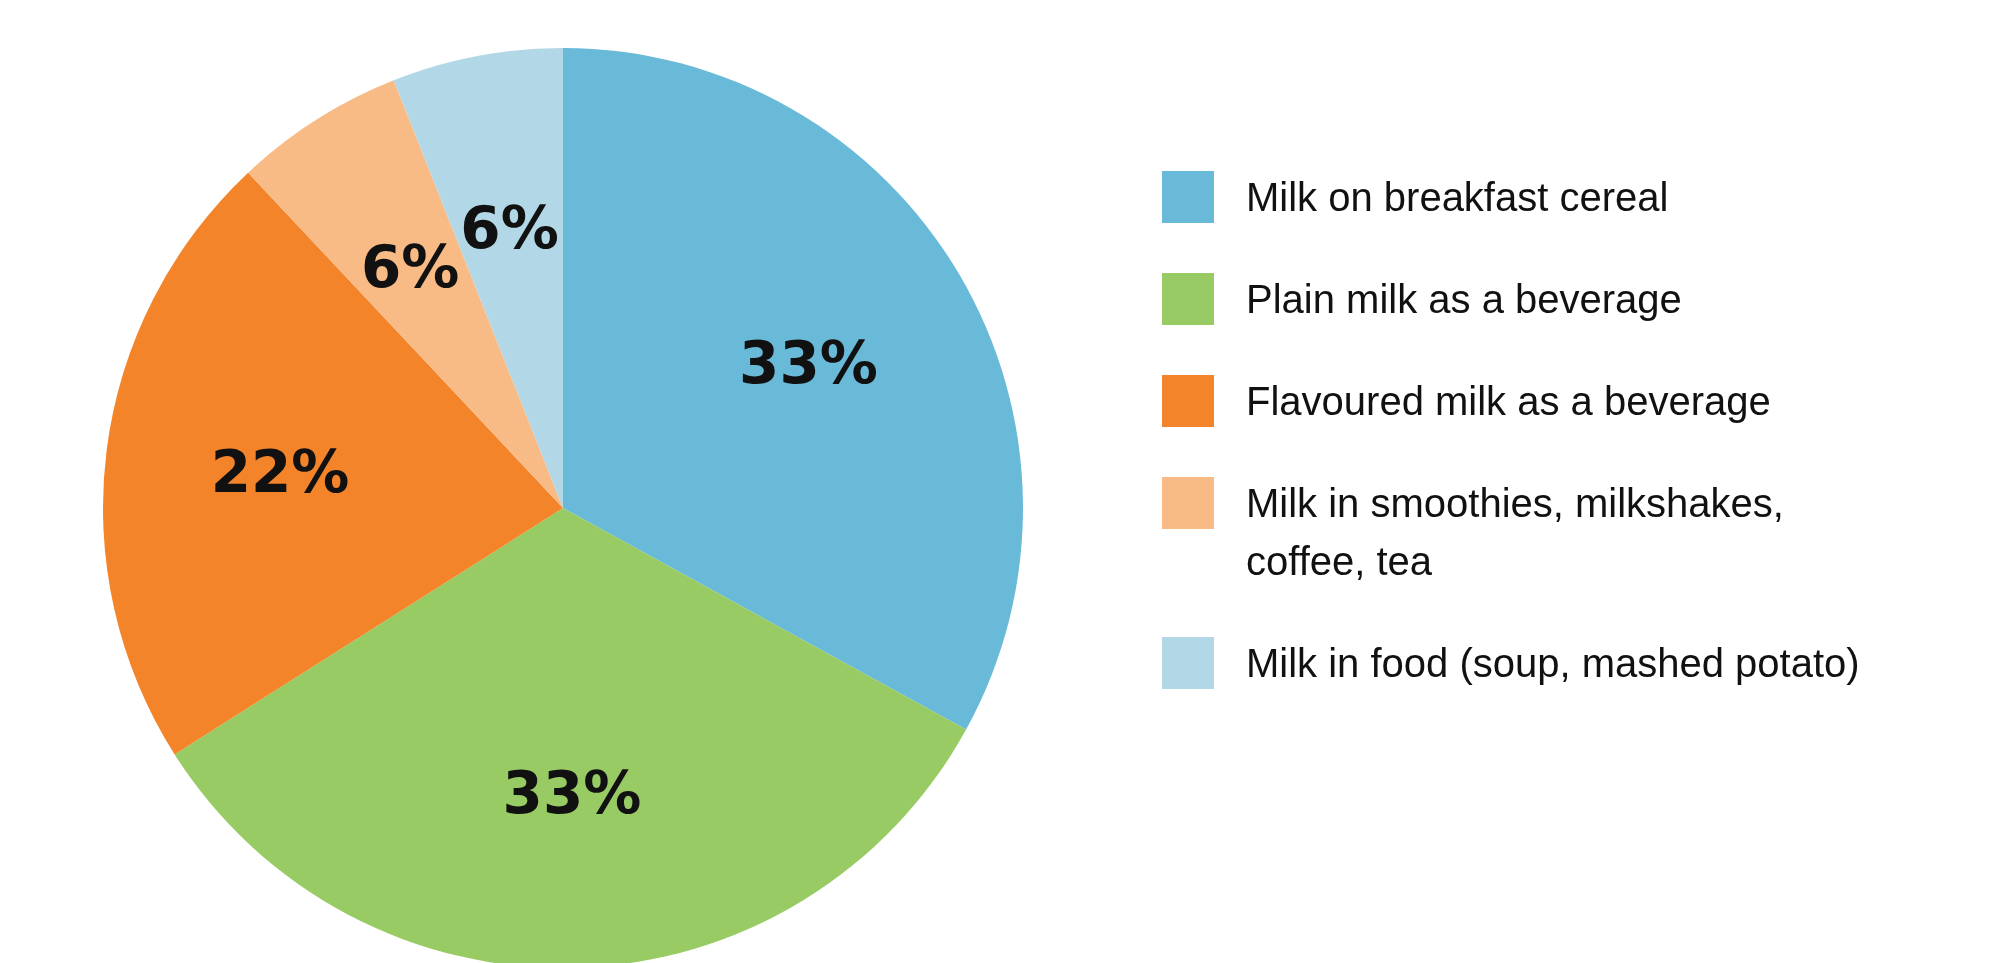  I want to click on legend-label: Flavoured milk as a beverage, so click(1508, 401).